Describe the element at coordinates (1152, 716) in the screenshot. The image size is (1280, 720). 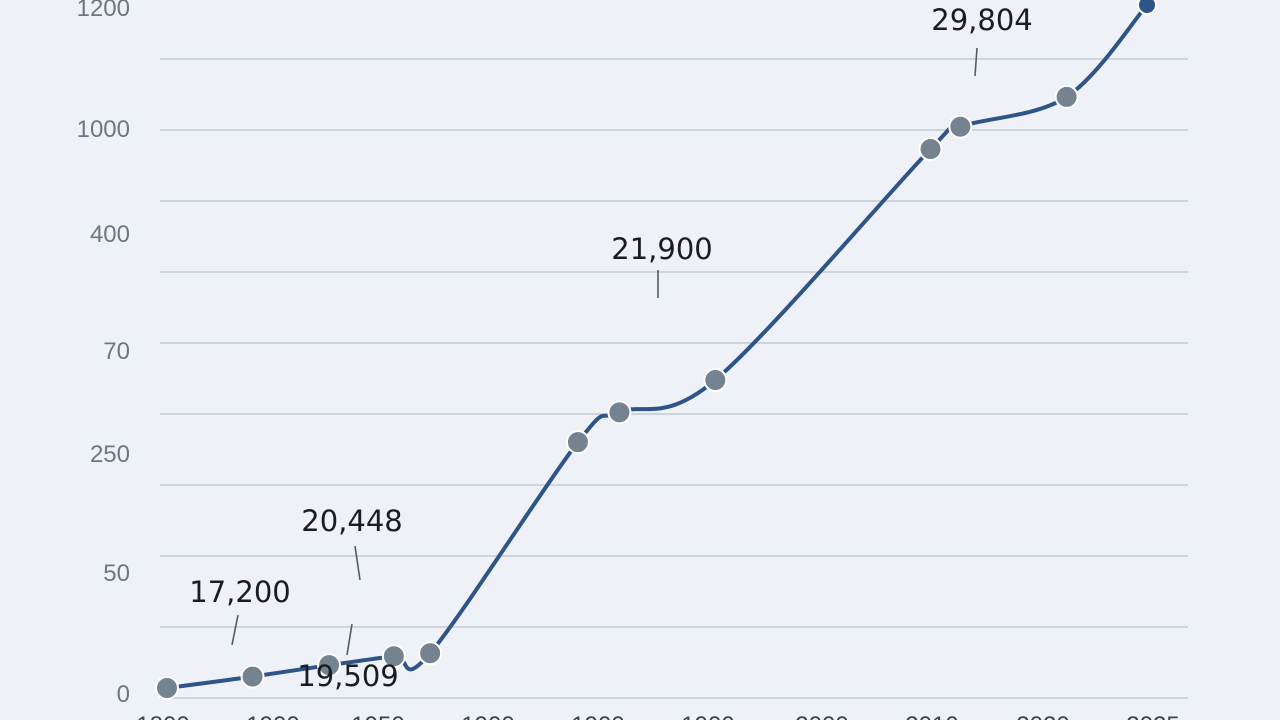
I see `x-tick-label: 2025` at that location.